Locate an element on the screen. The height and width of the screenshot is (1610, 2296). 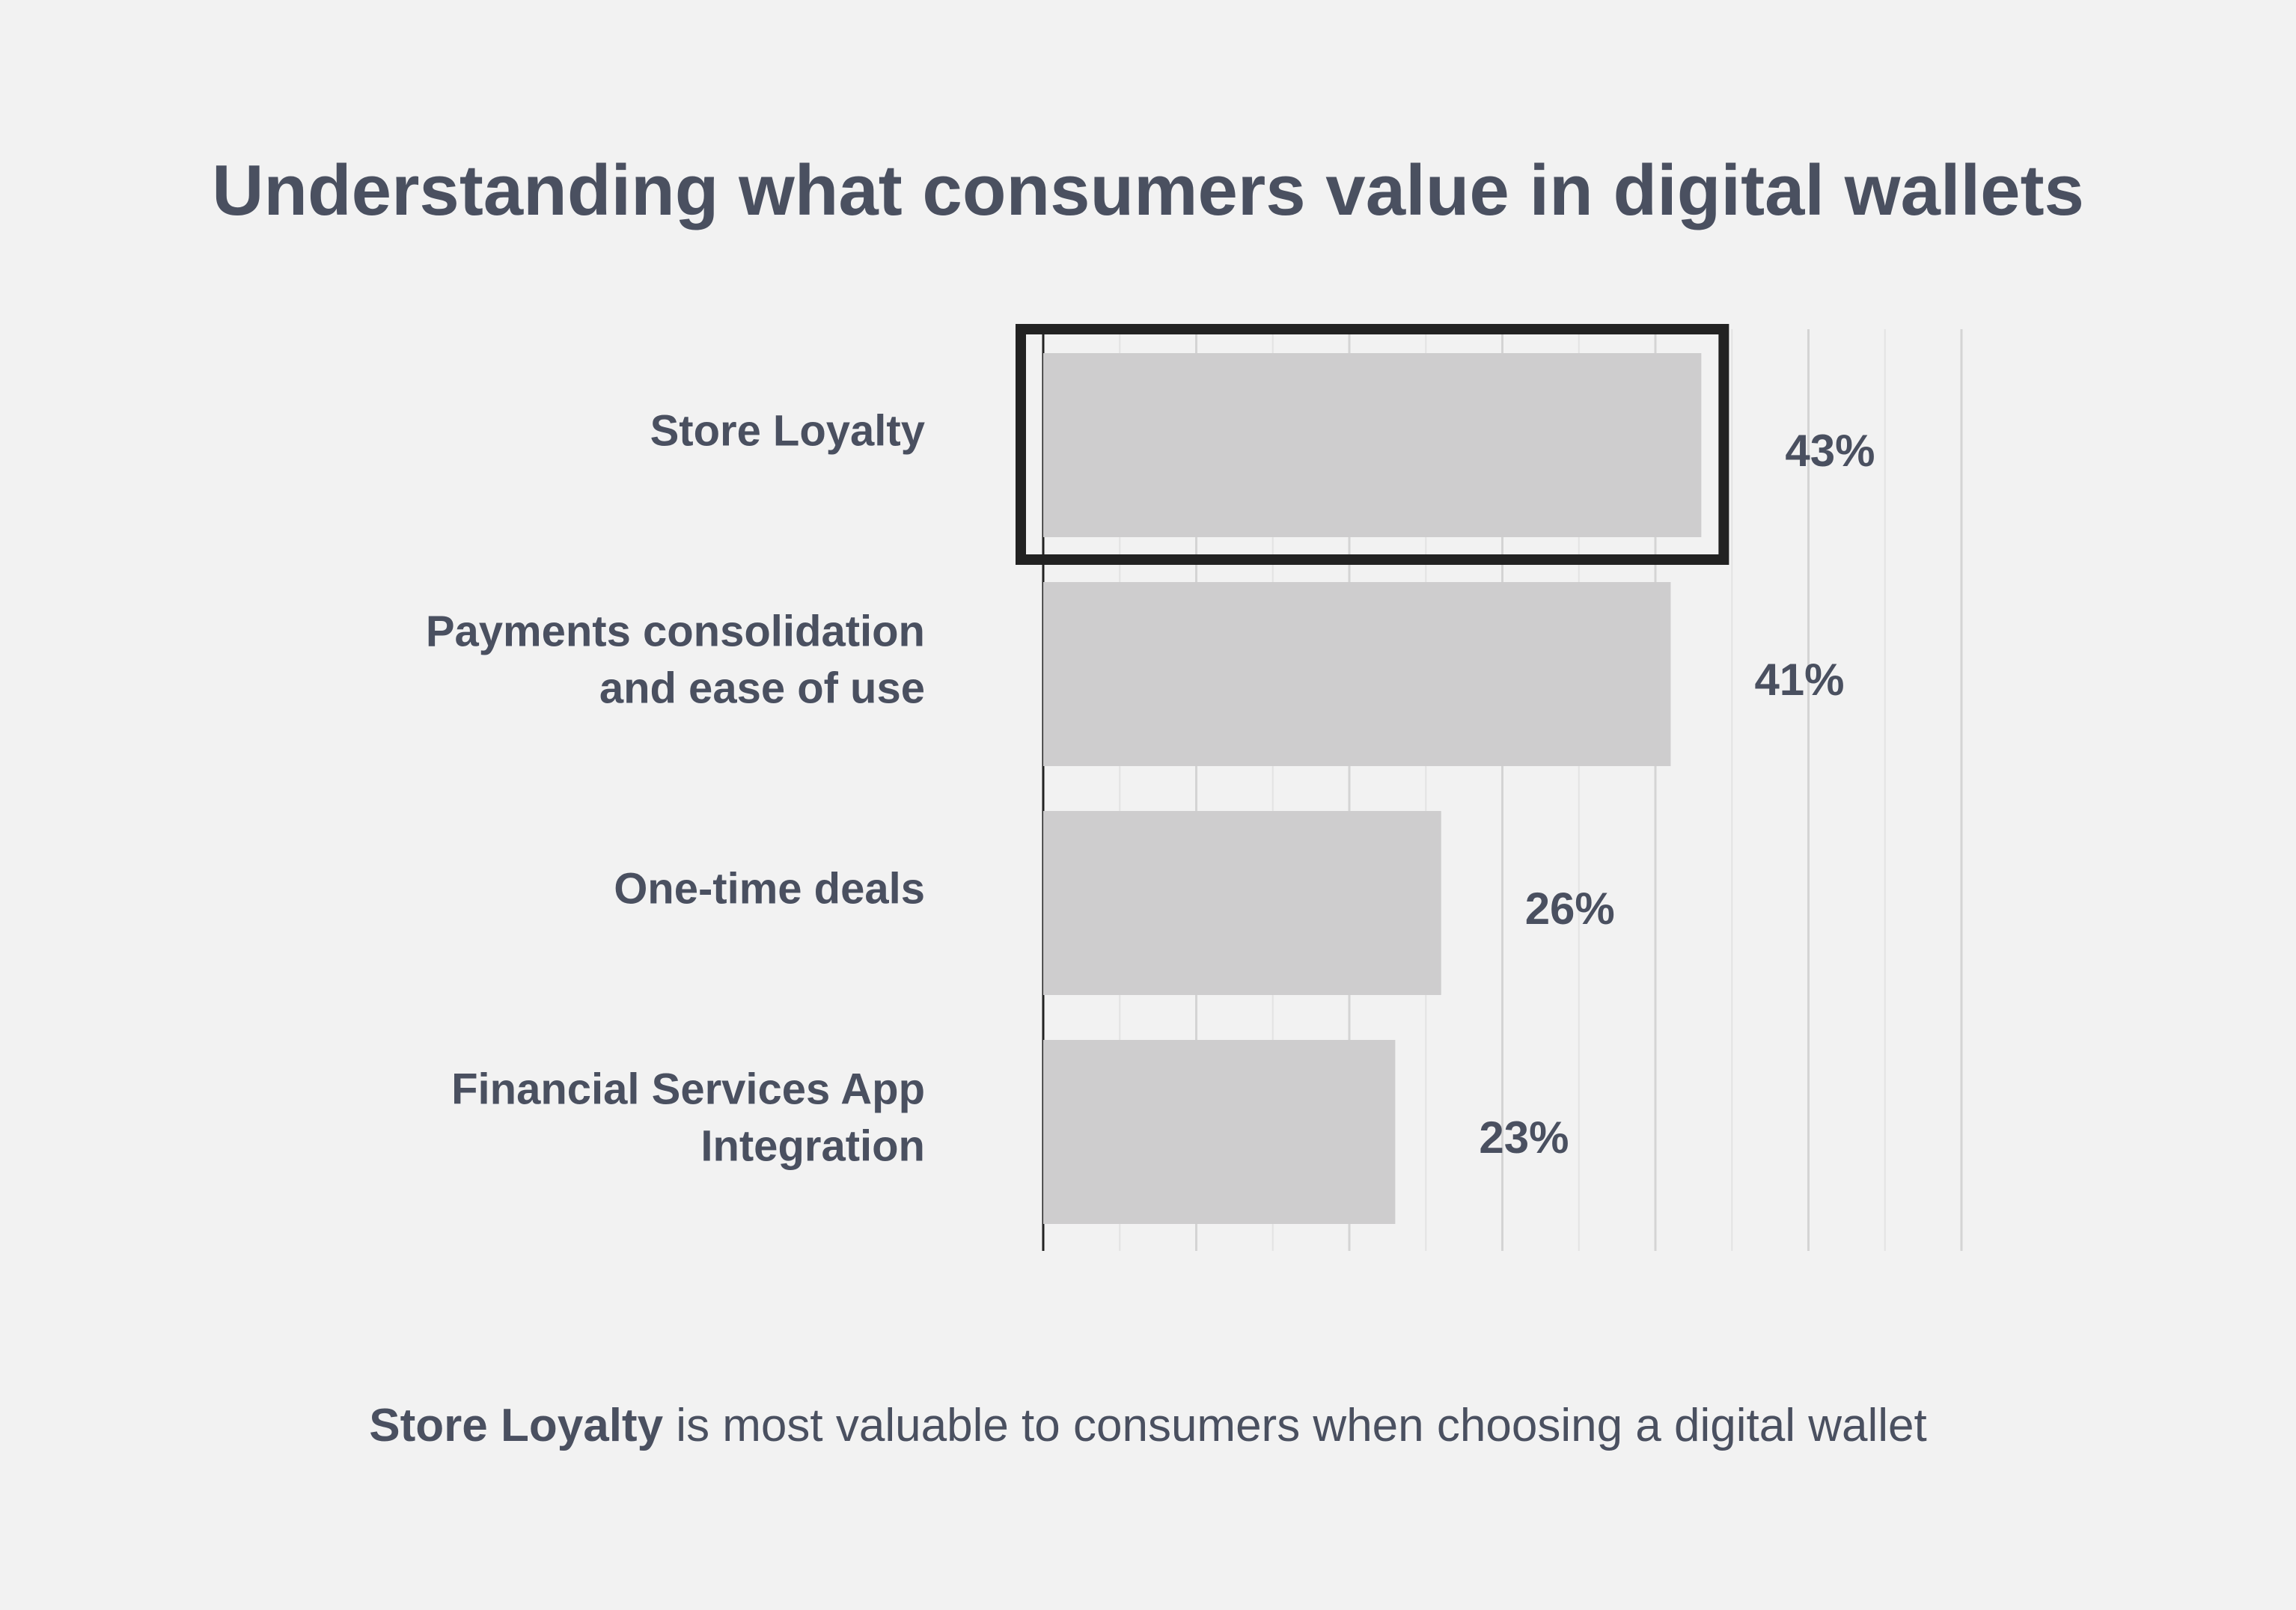
category-label: One-time deals is located at coordinates (769, 889).